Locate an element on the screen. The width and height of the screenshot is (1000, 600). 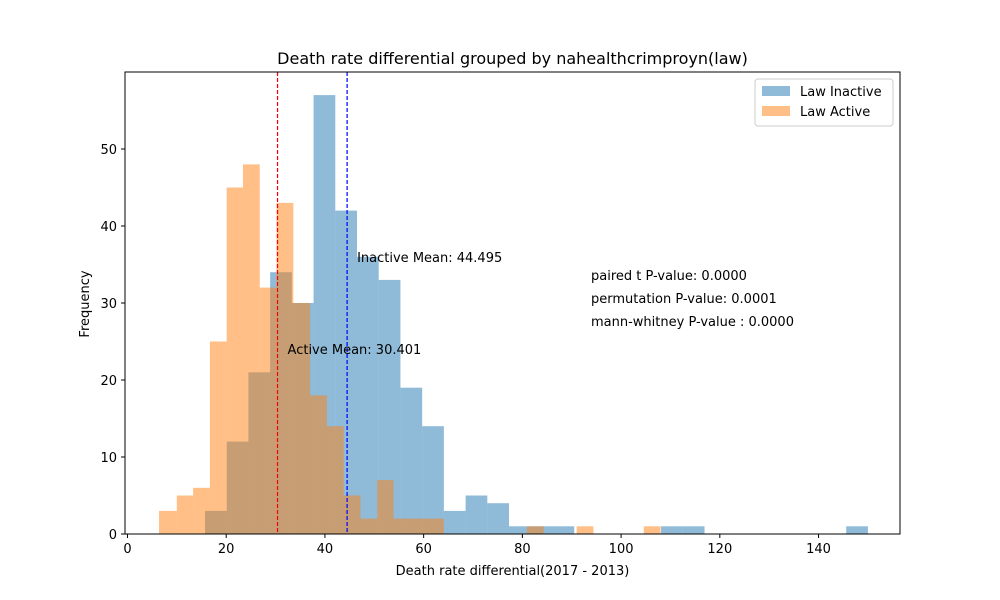
y-tick-label: 20 is located at coordinates (108, 381).